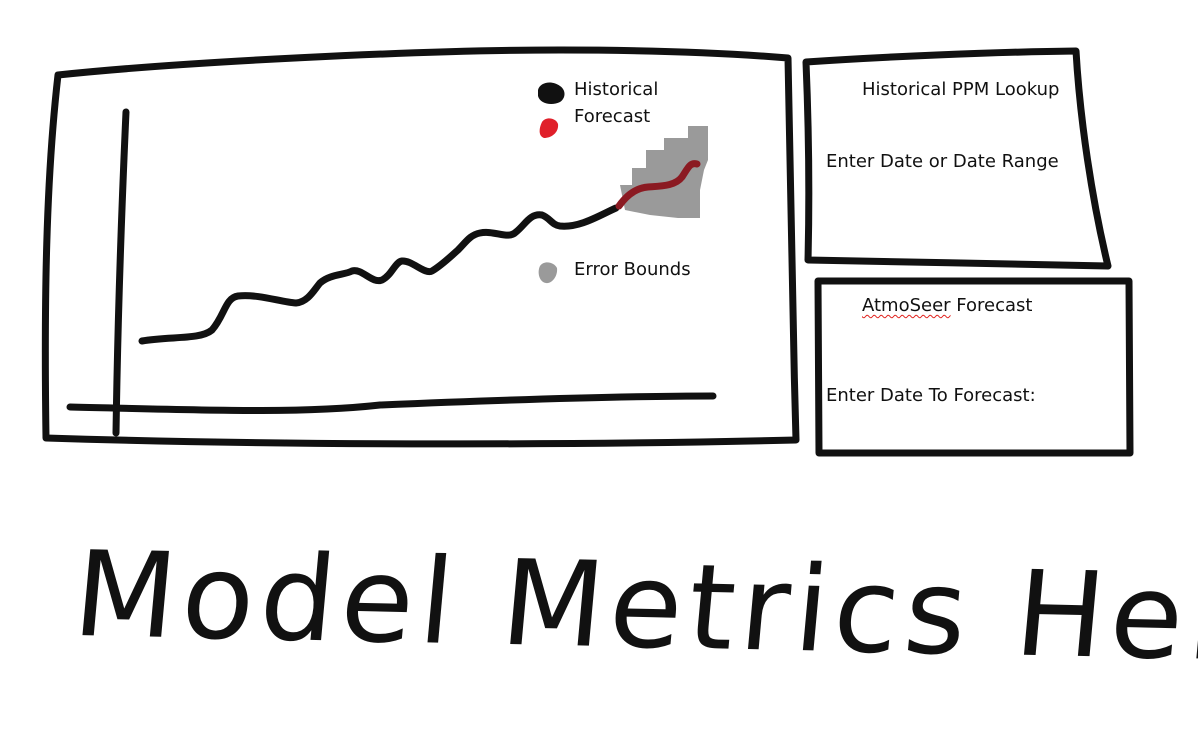  I want to click on historical-legend-marker, so click(551, 93).